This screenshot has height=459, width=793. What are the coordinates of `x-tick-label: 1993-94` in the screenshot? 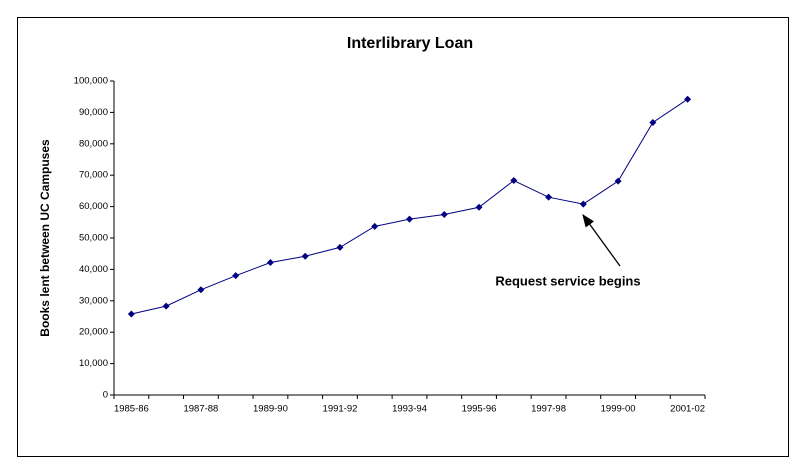 It's located at (409, 409).